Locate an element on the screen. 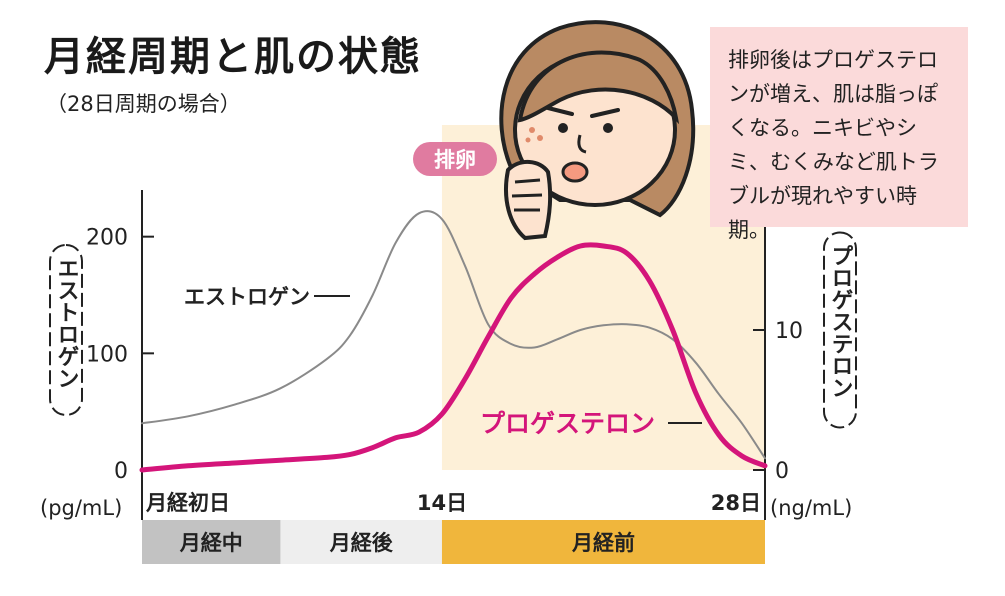 The image size is (1005, 596). progesterone-label: プロゲステロン is located at coordinates (567, 423).